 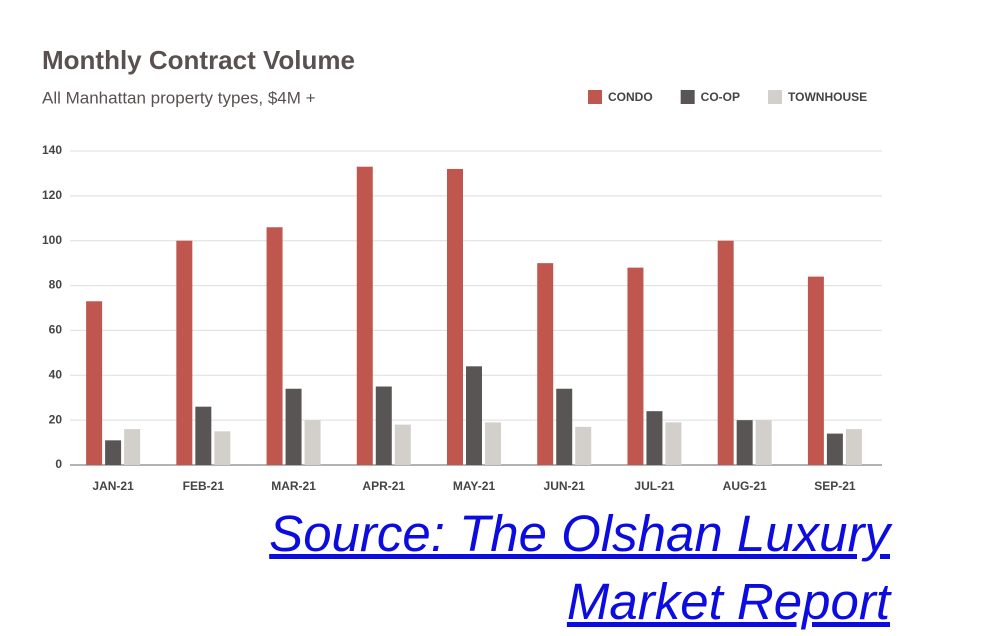 I want to click on x-tick-label: APR-21, so click(x=383, y=486).